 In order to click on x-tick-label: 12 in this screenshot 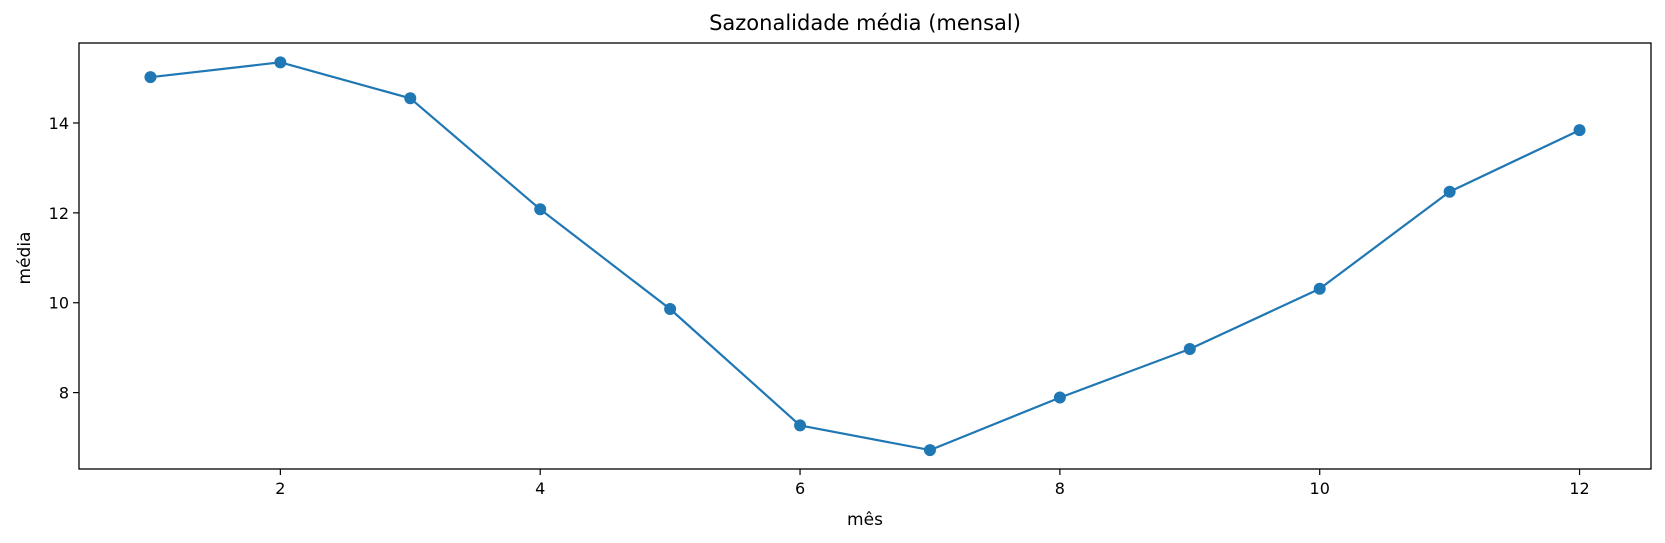, I will do `click(1579, 488)`.